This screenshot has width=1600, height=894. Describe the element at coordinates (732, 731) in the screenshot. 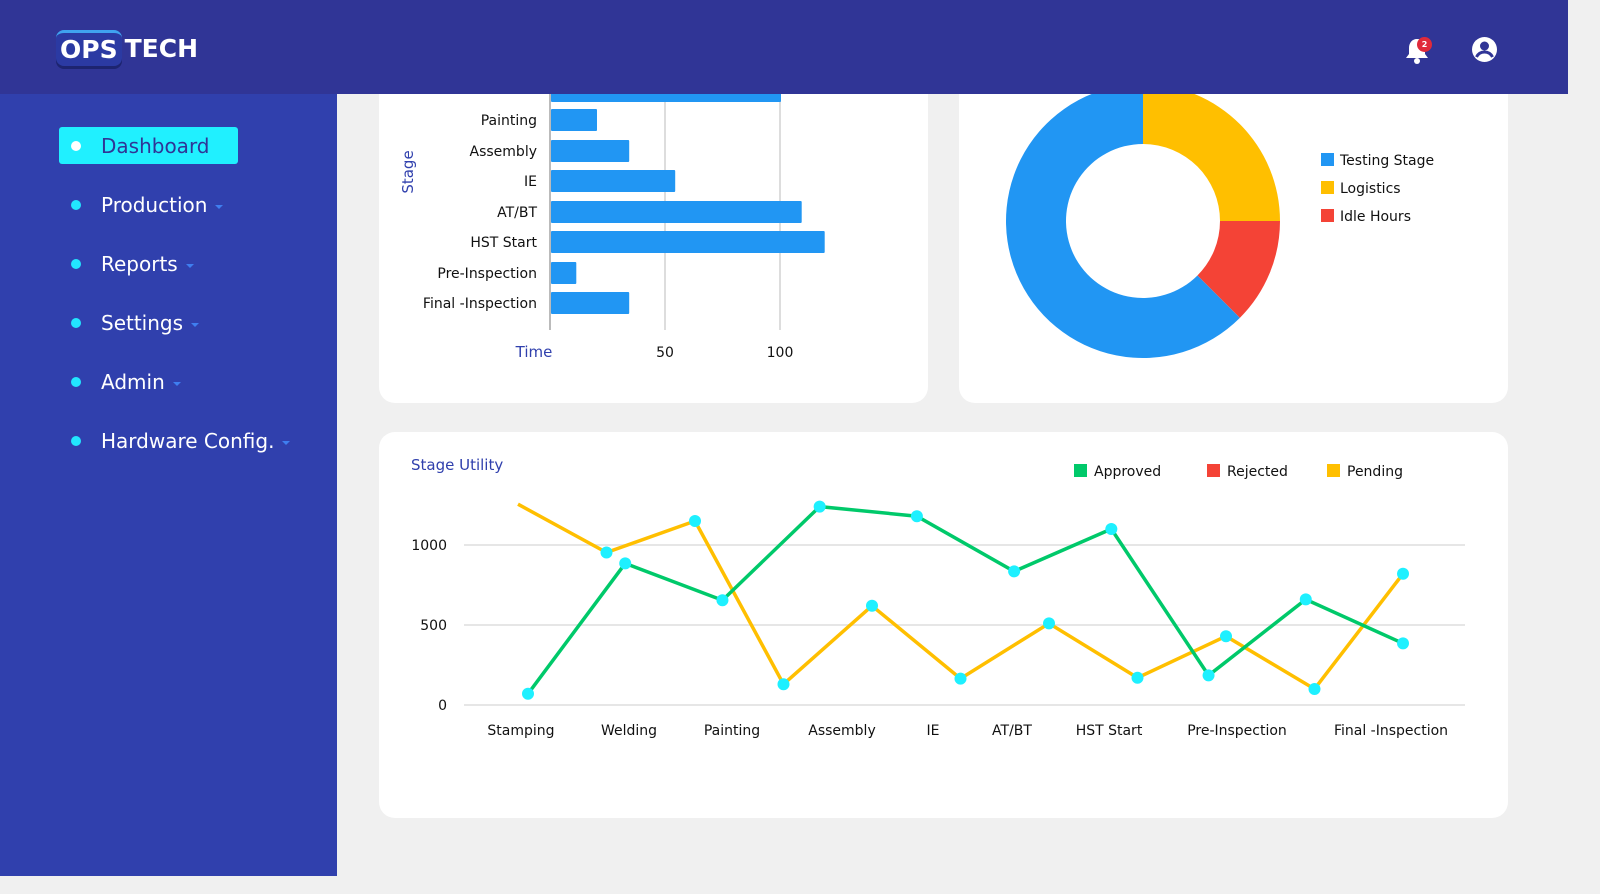

I see `x-tick-label: Painting` at that location.